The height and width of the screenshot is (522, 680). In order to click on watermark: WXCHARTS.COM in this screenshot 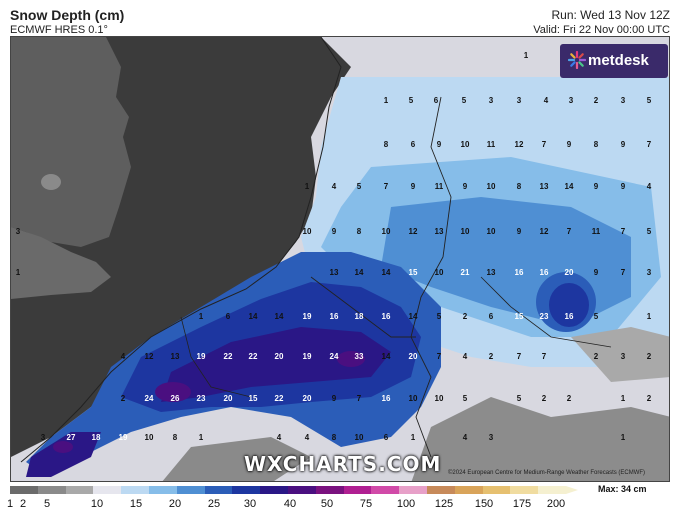, I will do `click(343, 464)`.